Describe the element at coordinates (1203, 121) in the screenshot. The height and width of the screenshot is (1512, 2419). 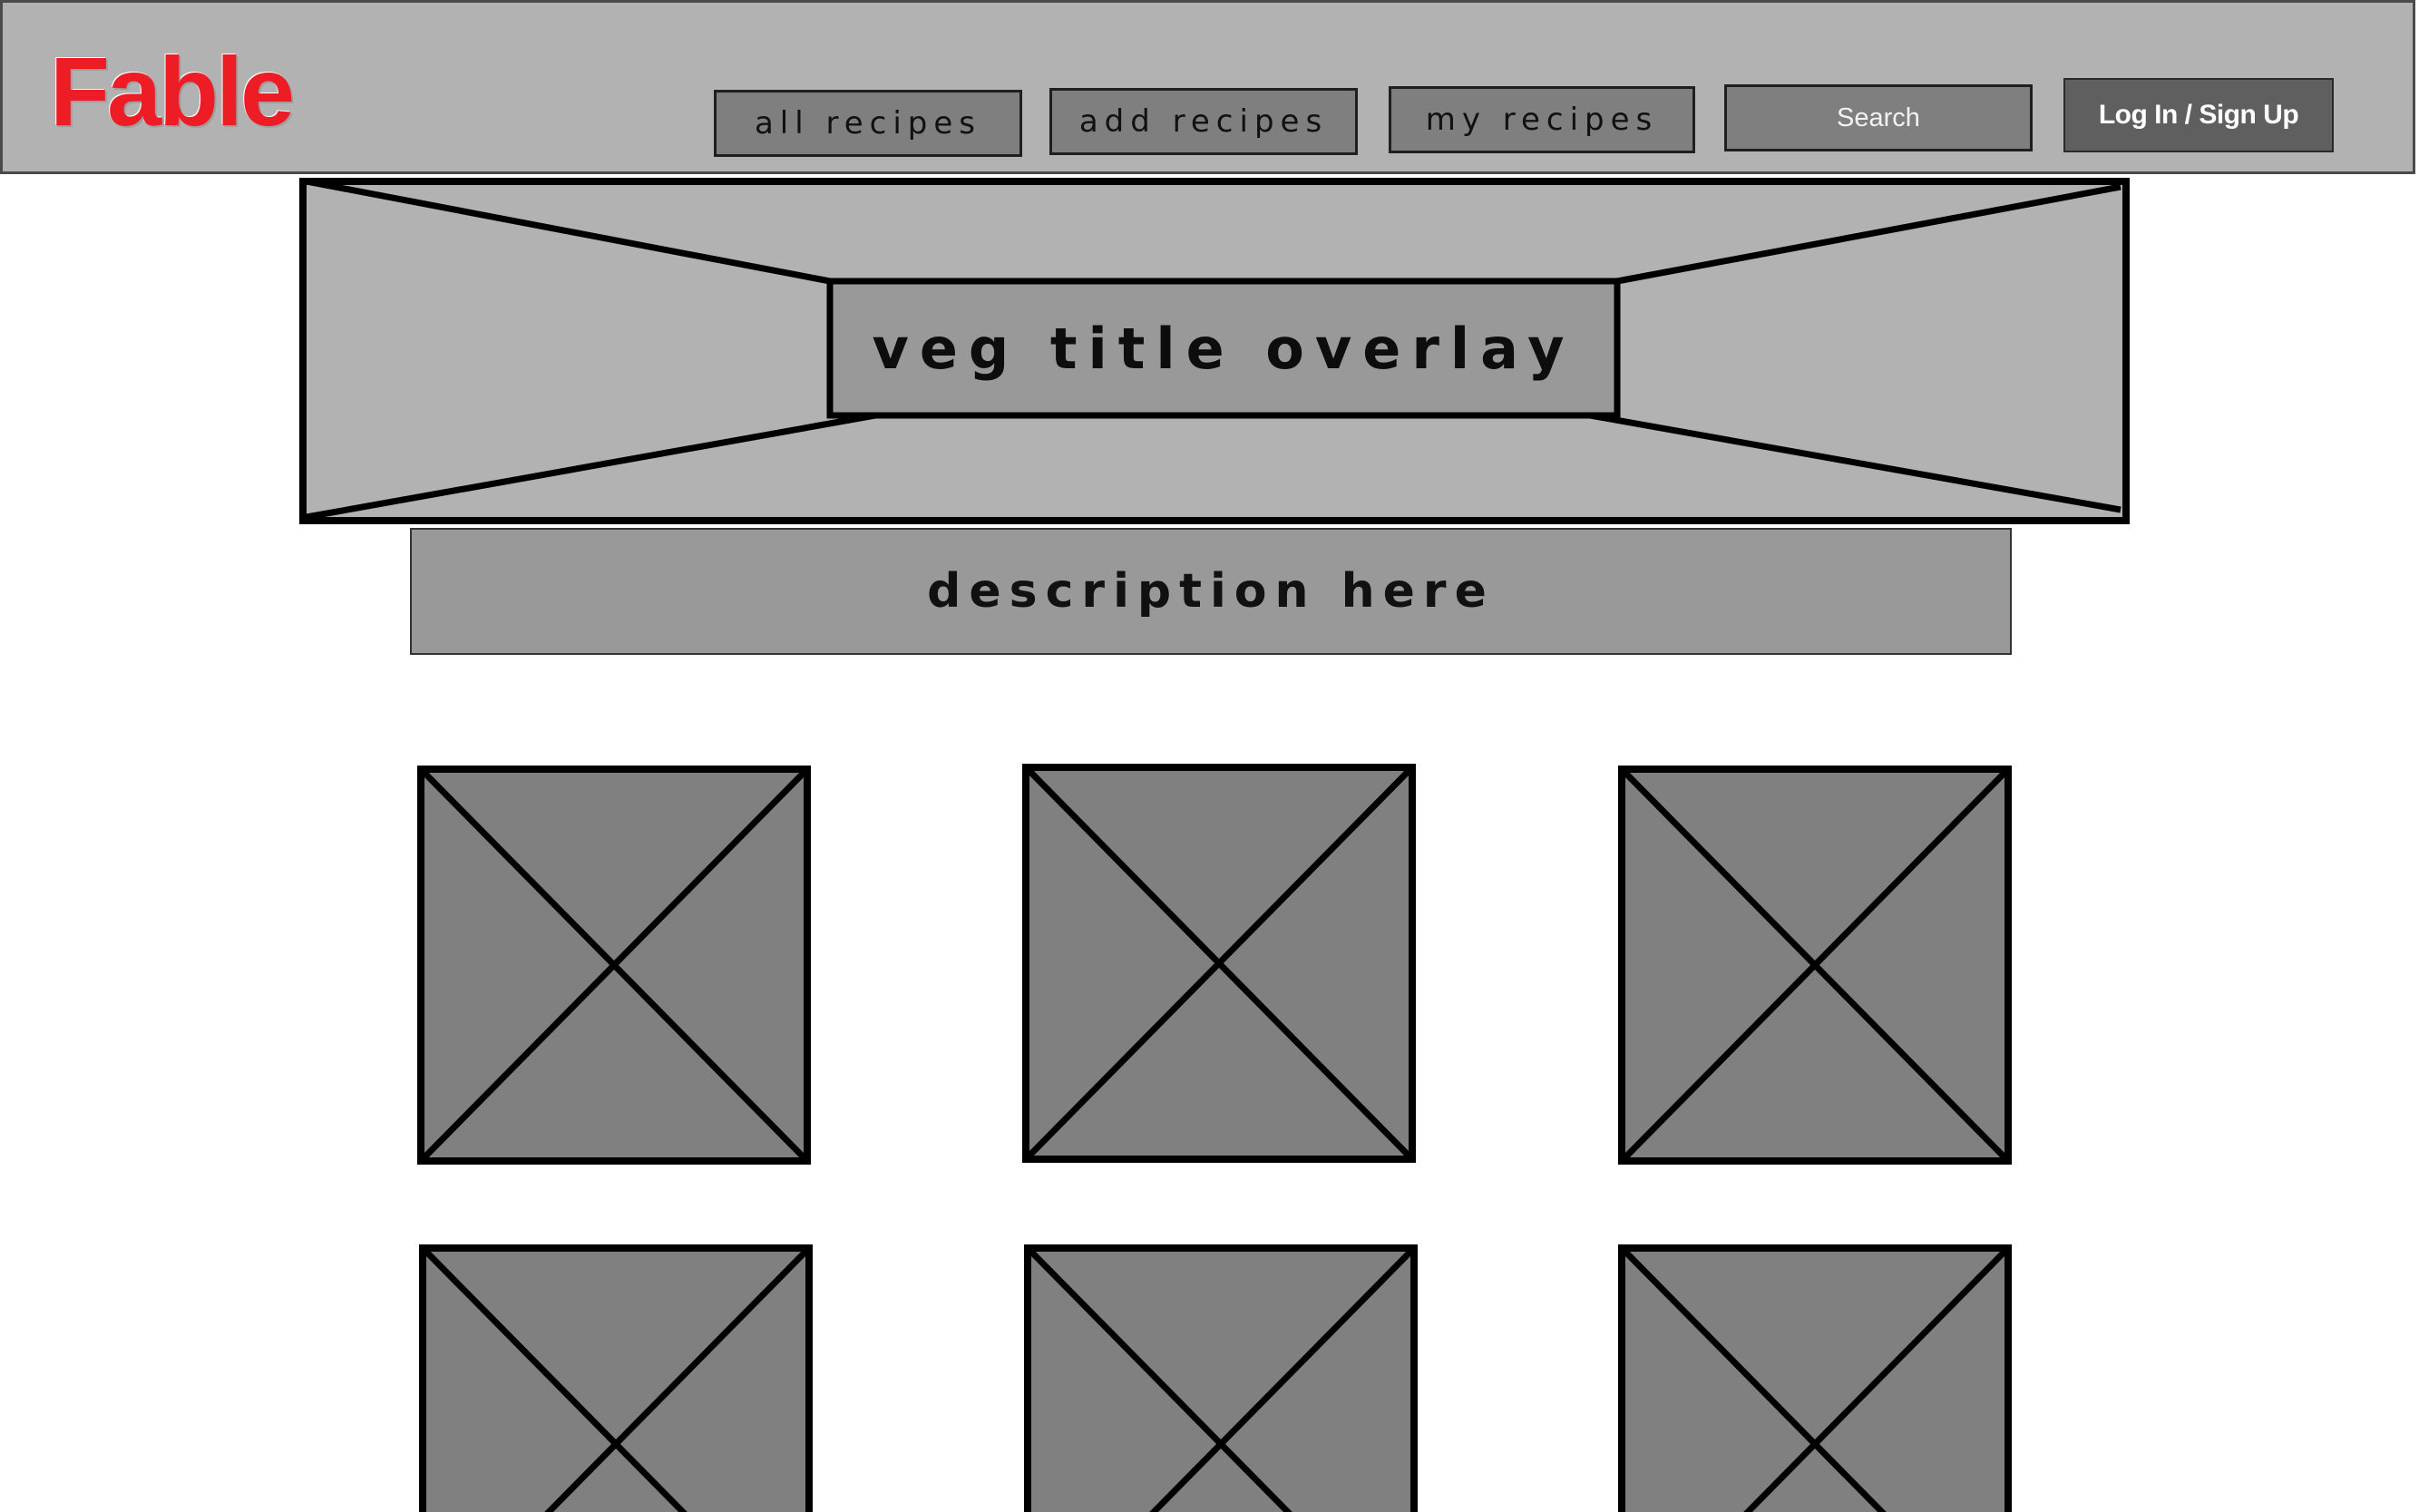
I see `nav-add-recipes-button: add recipes` at that location.